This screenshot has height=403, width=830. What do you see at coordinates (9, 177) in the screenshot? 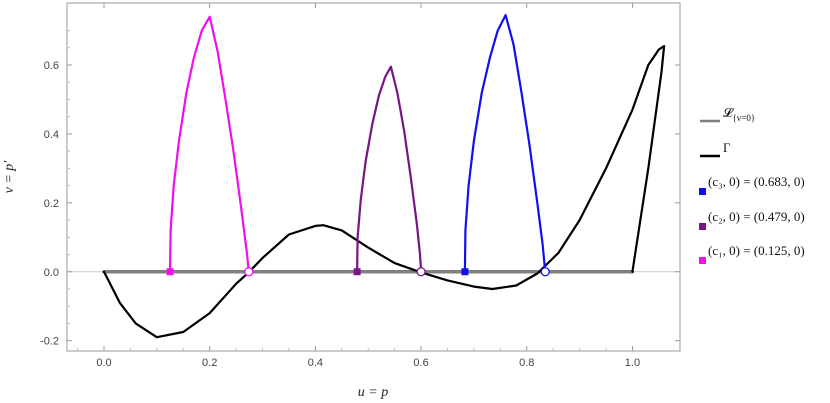
I see `y-axis-label: v = p′` at bounding box center [9, 177].